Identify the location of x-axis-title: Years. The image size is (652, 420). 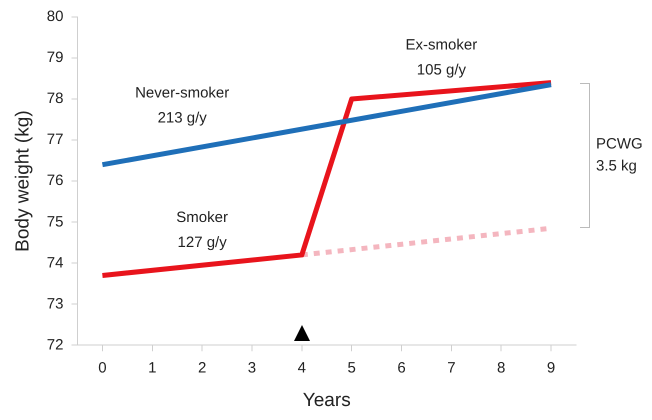
(326, 400).